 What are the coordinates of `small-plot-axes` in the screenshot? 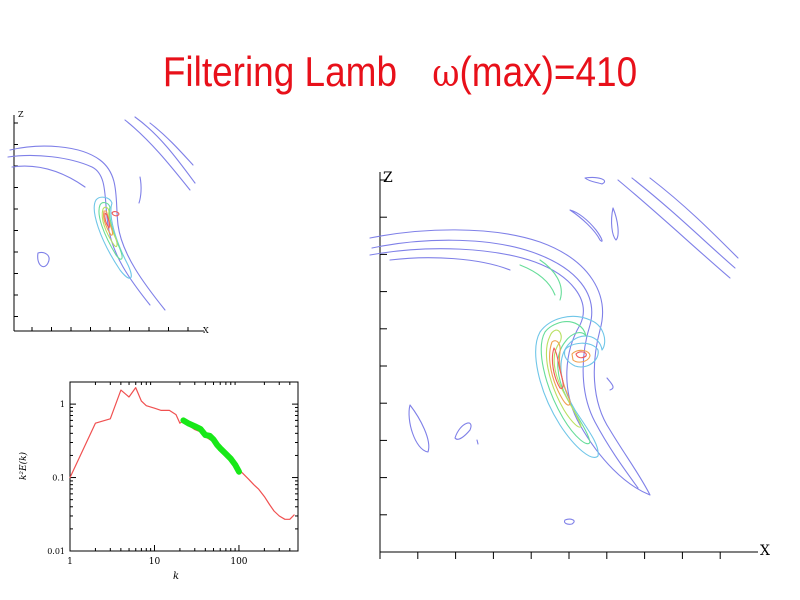 It's located at (108, 223).